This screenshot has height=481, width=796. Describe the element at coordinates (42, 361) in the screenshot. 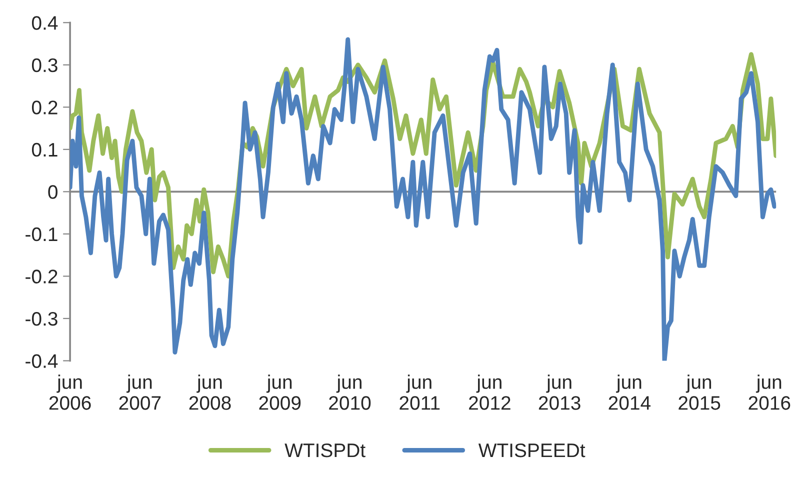

I see `y-tick-label: -0.4` at that location.